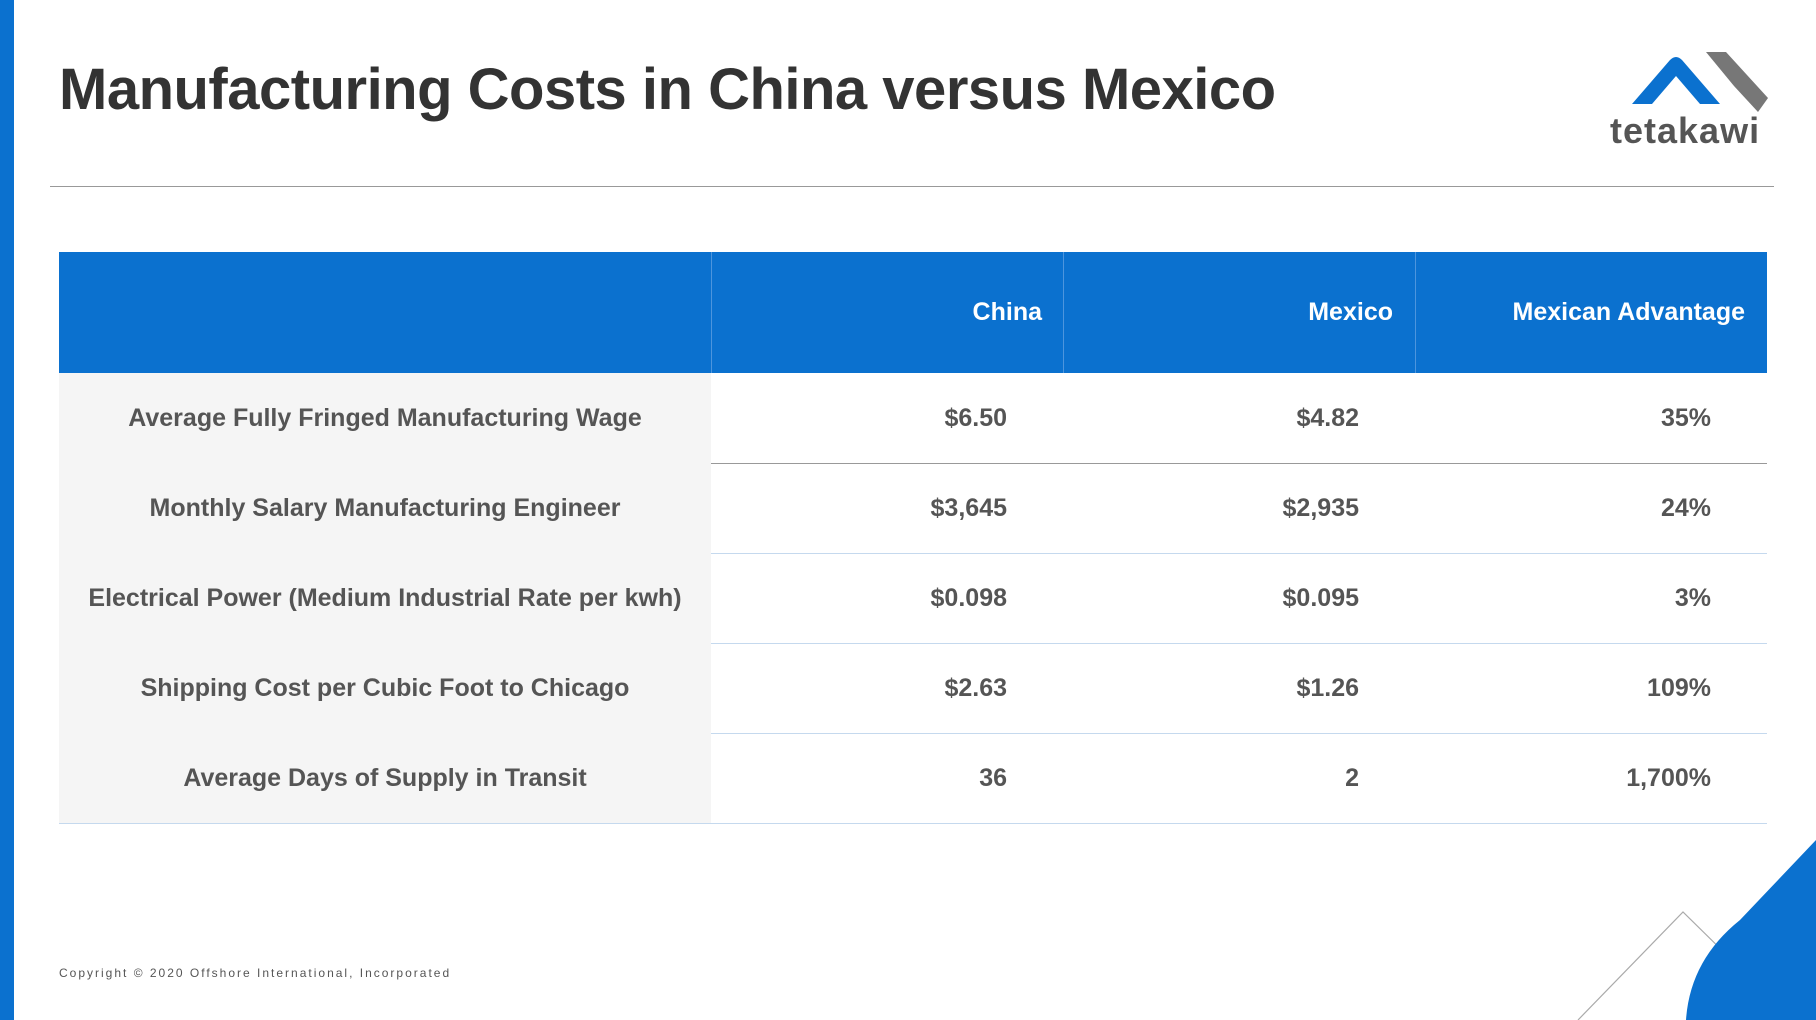  I want to click on logo-mark, so click(1700, 82).